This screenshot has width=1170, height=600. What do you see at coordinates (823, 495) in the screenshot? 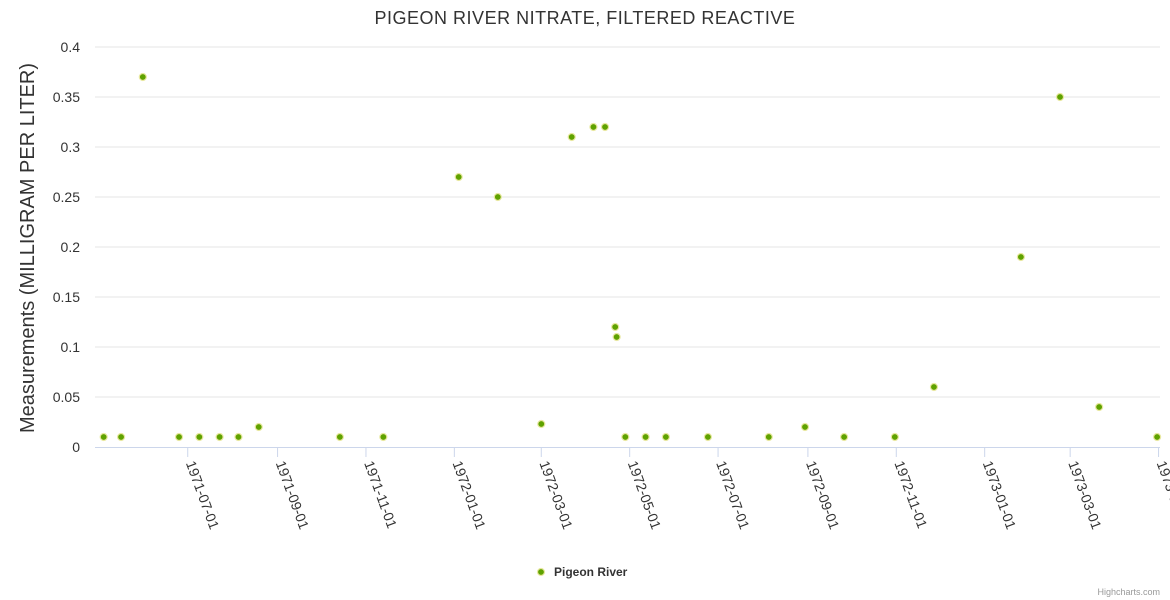
I see `x-tick-label: 1972-09-01` at bounding box center [823, 495].